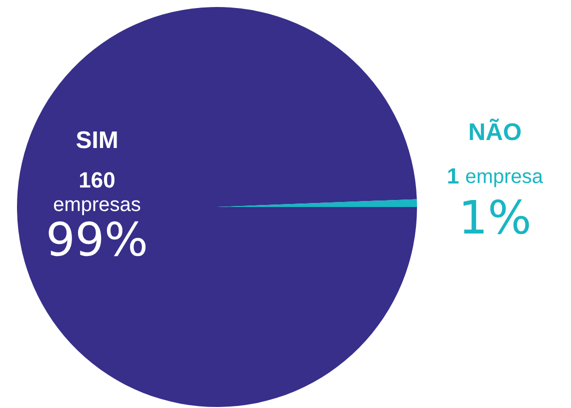  What do you see at coordinates (97, 191) in the screenshot?
I see `data-label: 160 empresas` at bounding box center [97, 191].